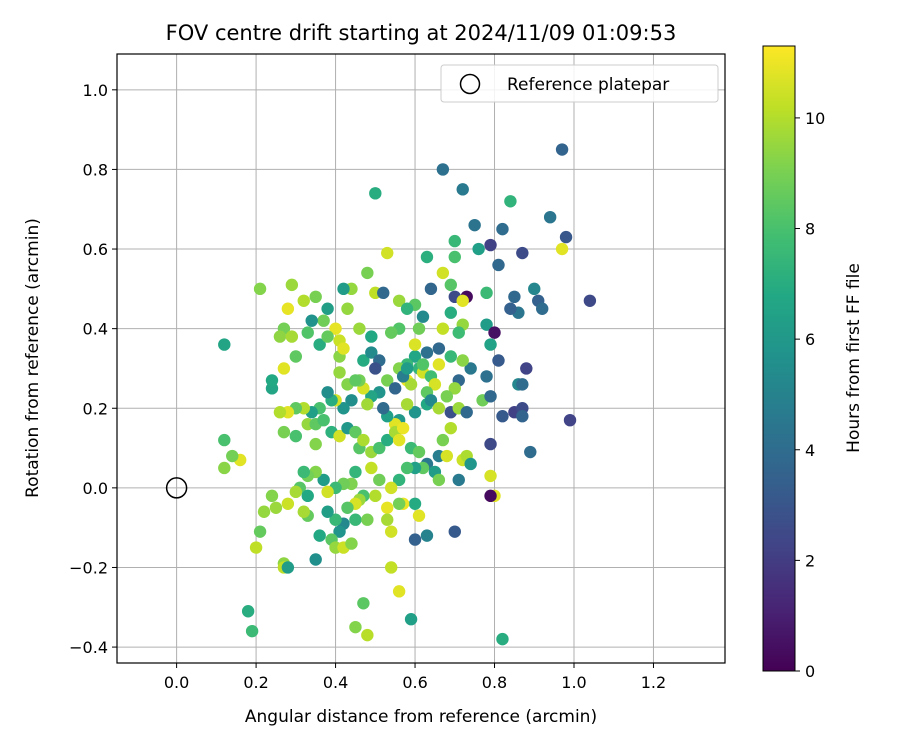 This screenshot has width=900, height=750. What do you see at coordinates (33, 358) in the screenshot?
I see `y-axis-label: Rotation from reference (arcmin)` at bounding box center [33, 358].